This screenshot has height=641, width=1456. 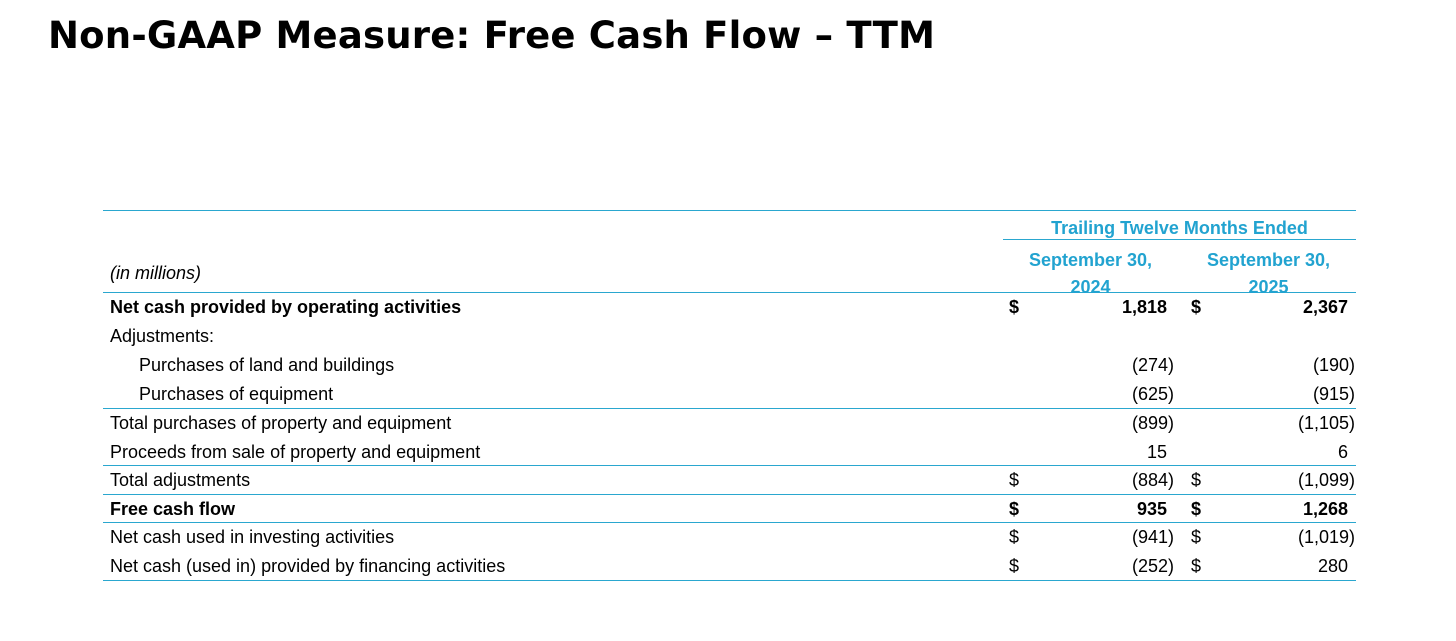 What do you see at coordinates (1152, 365) in the screenshot?
I see `value-2024: (274)` at bounding box center [1152, 365].